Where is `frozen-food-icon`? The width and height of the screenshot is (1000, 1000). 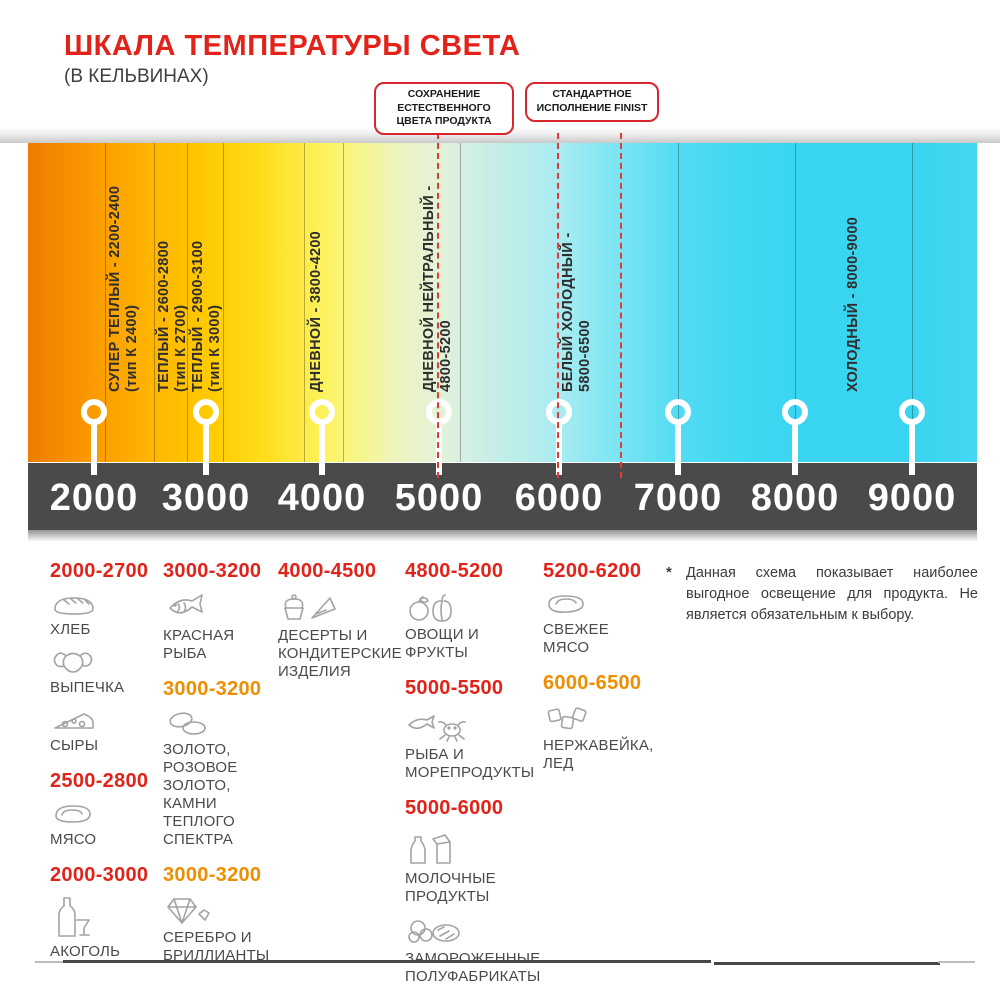 frozen-food-icon is located at coordinates (434, 931).